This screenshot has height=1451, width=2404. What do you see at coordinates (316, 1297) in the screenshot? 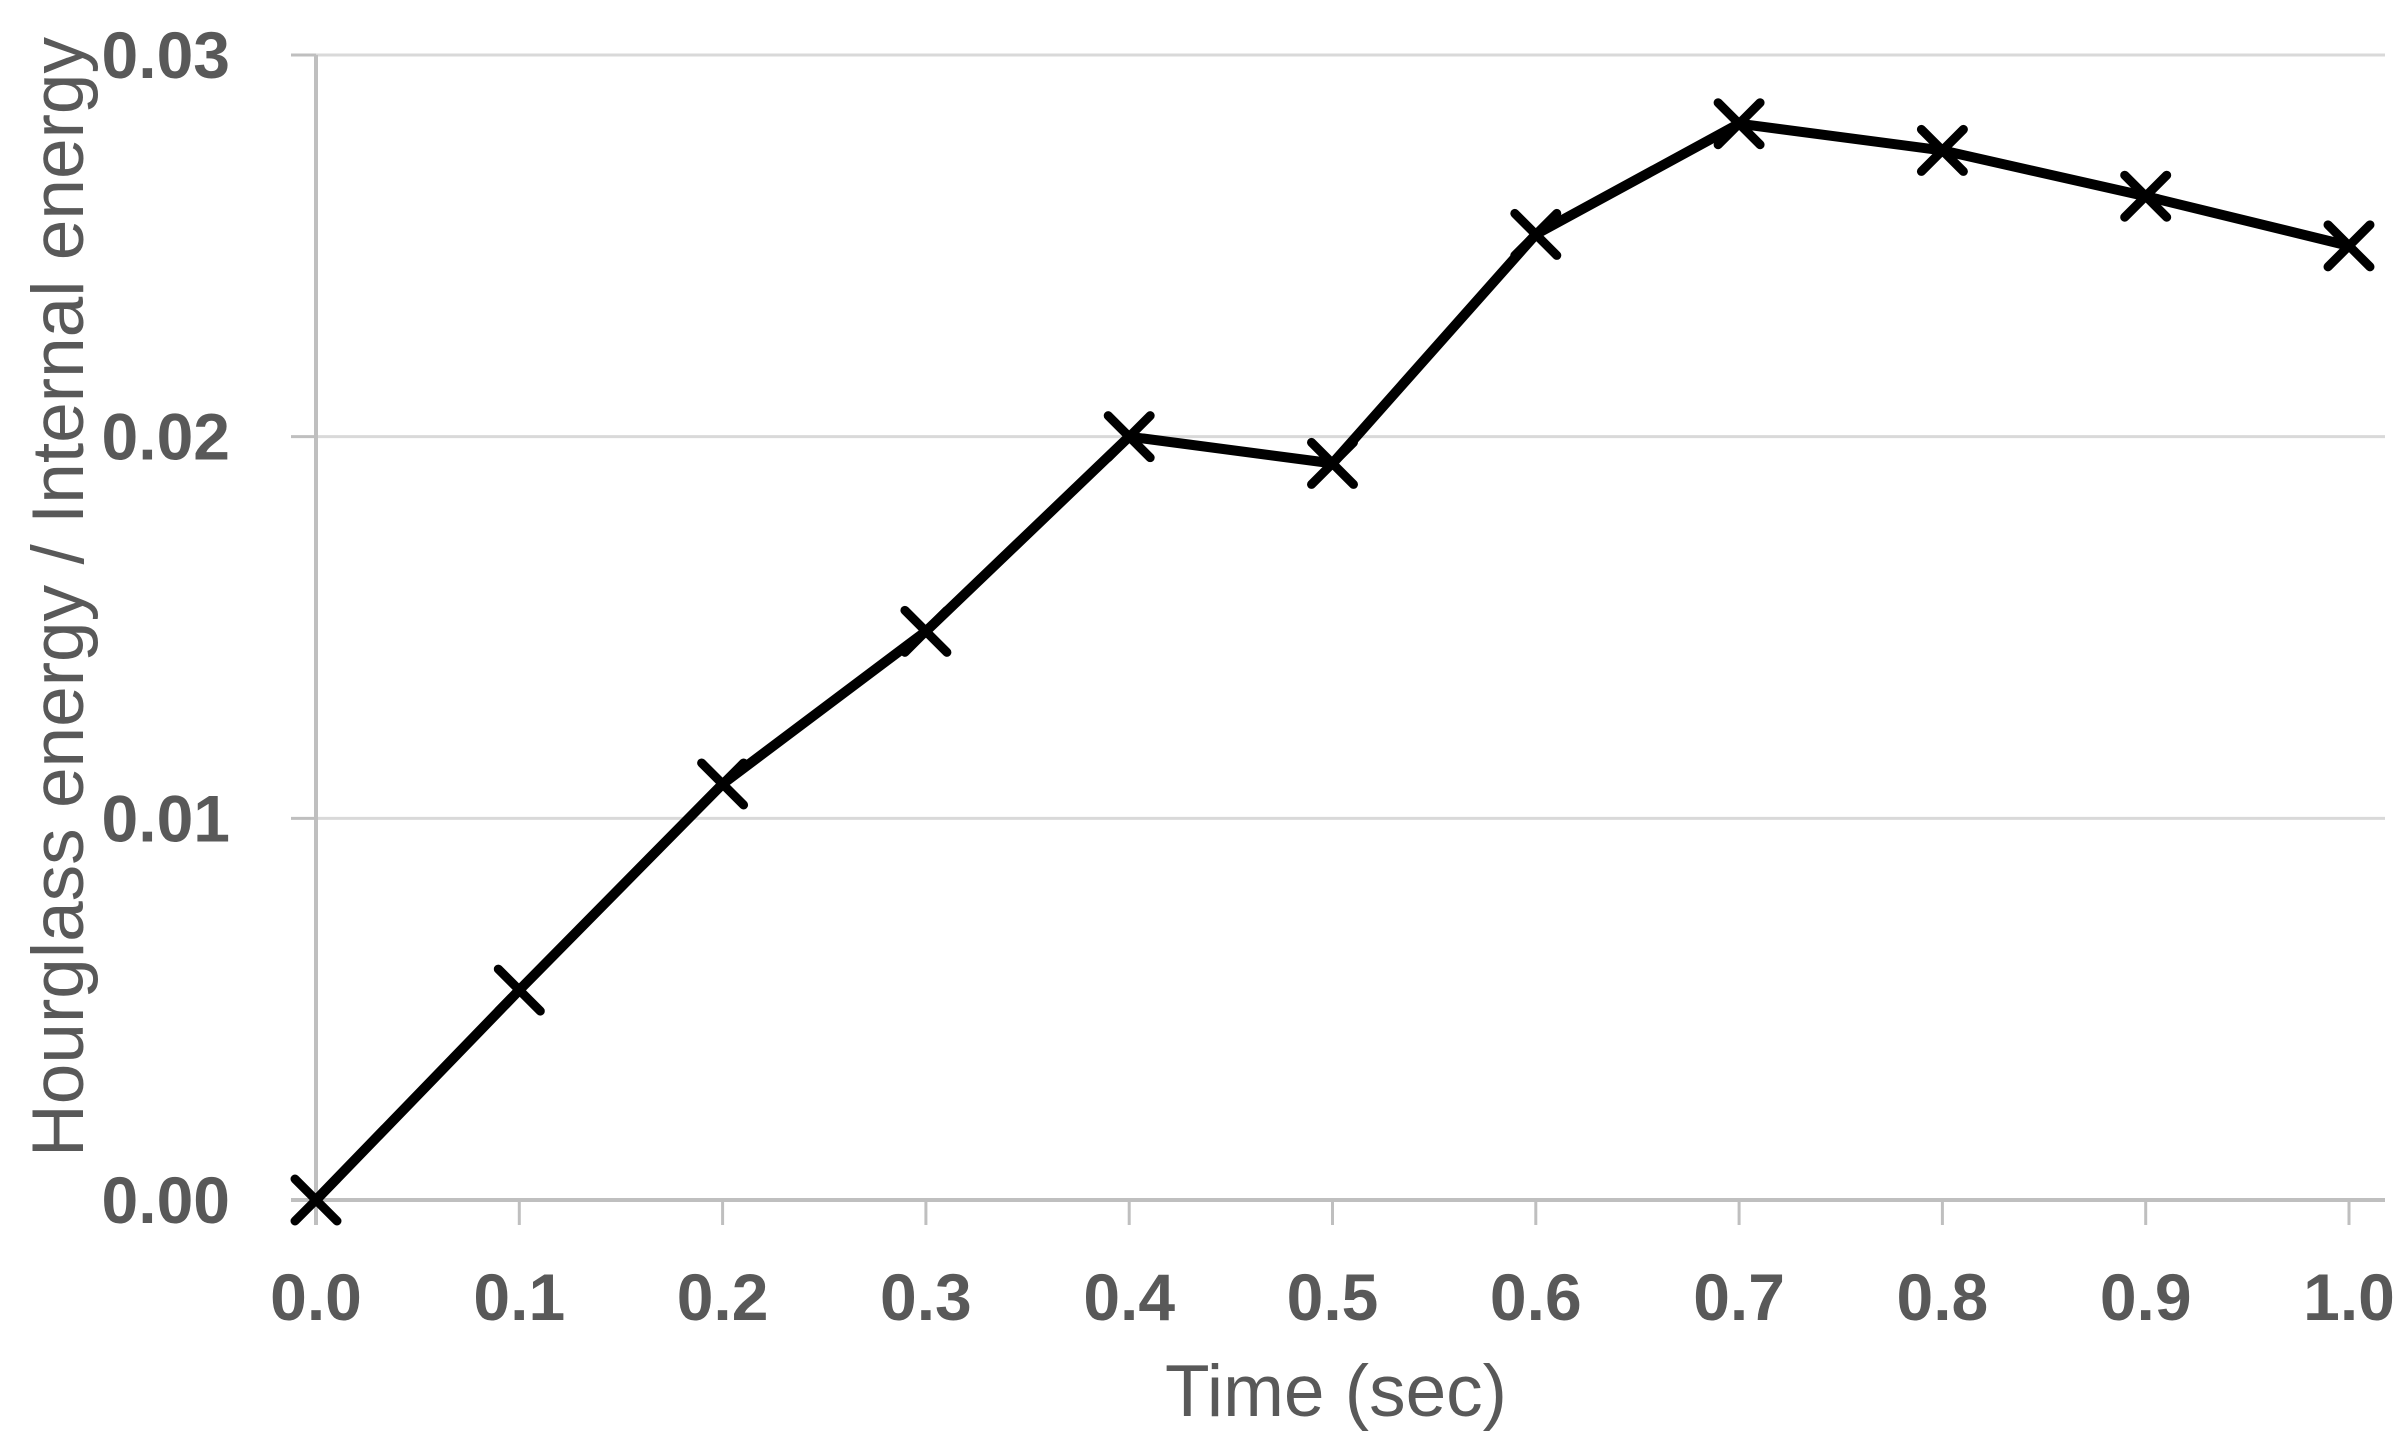
I see `x-tick-label: 0.0` at bounding box center [316, 1297].